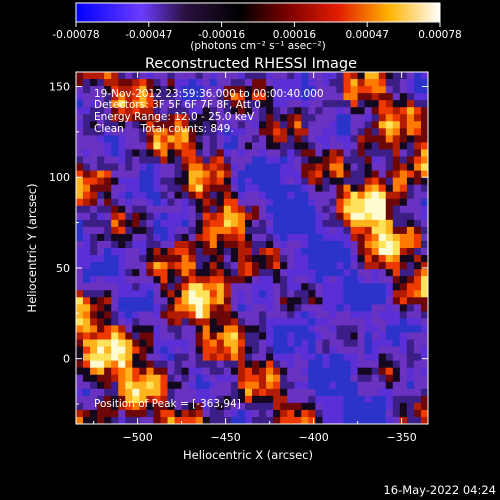 This screenshot has height=500, width=500. What do you see at coordinates (164, 129) in the screenshot?
I see `clean-counts-label: Clean Total counts: 849.` at bounding box center [164, 129].